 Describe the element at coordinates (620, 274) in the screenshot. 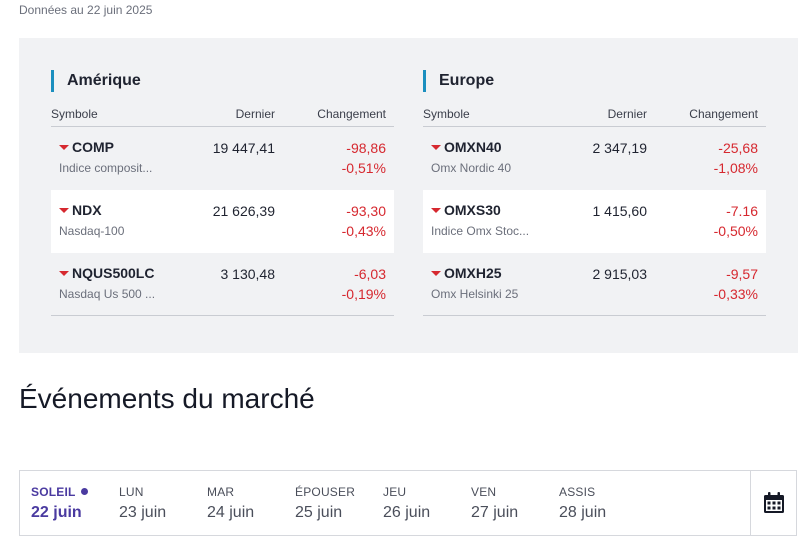

I see `last-price: 2 915,03` at that location.